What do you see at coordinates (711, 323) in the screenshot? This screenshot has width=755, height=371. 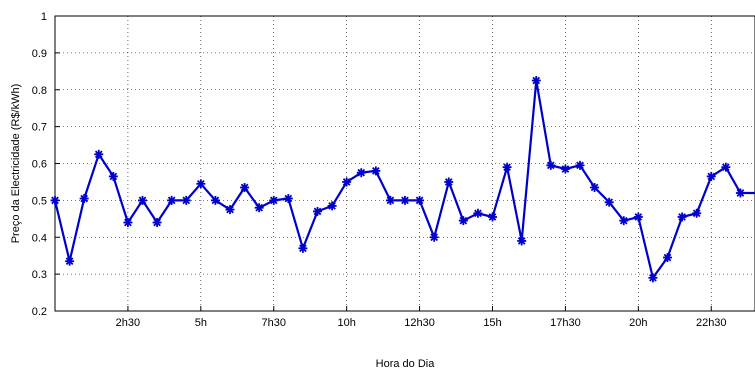 I see `x-tick-label: 22h30` at bounding box center [711, 323].